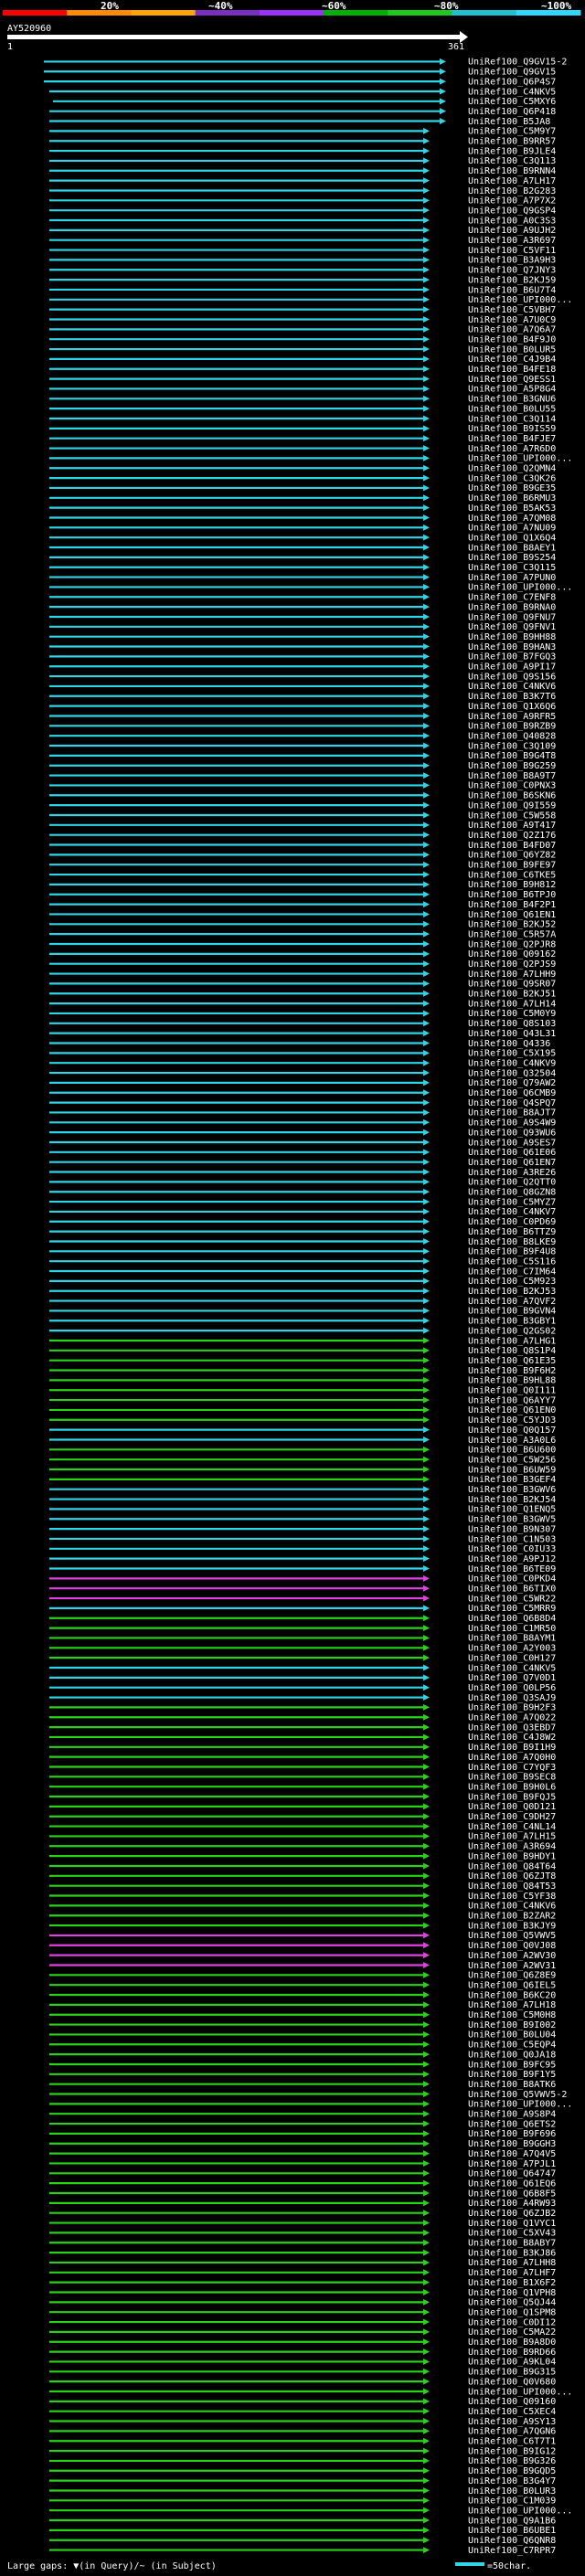  I want to click on hit-label: UniRef100_B9G315, so click(512, 2373).